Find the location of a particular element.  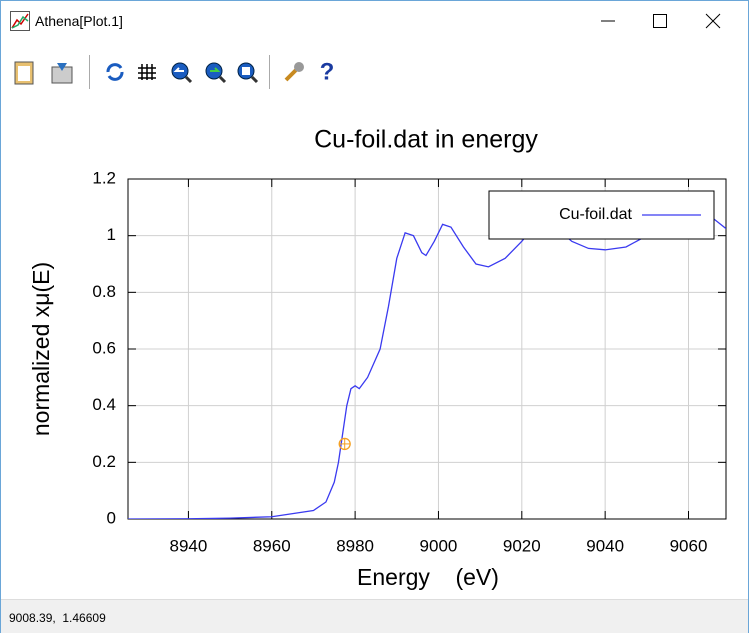

title-bar: Athena[Plot.1] is located at coordinates (374, 21).